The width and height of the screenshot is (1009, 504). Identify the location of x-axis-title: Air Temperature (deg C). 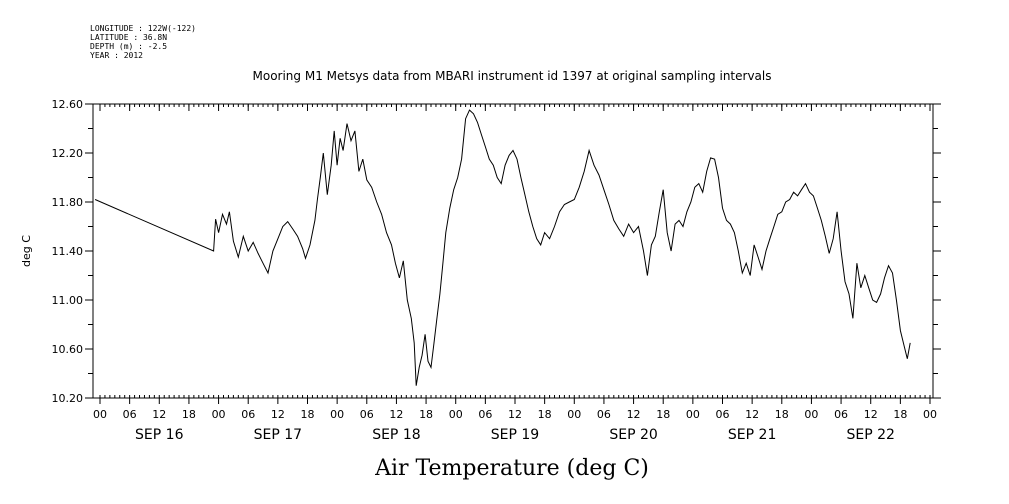
(511, 468).